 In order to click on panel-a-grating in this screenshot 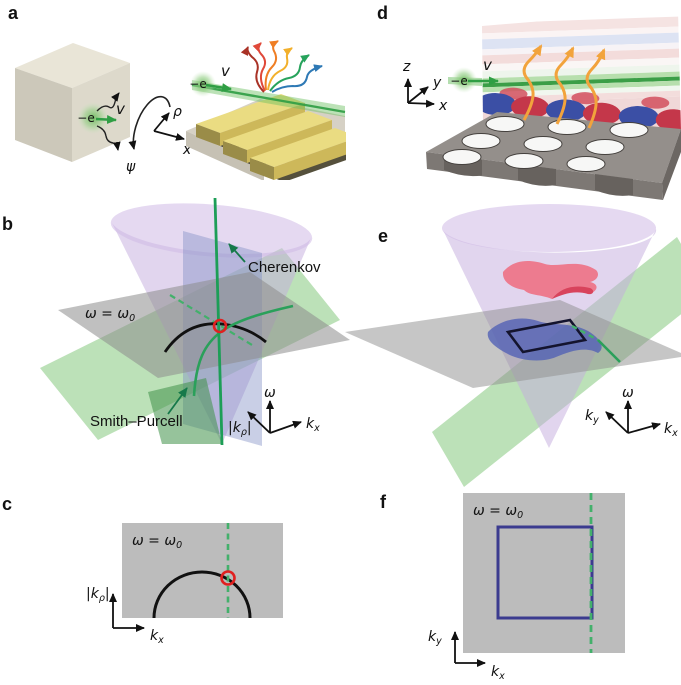, I will do `click(266, 137)`.